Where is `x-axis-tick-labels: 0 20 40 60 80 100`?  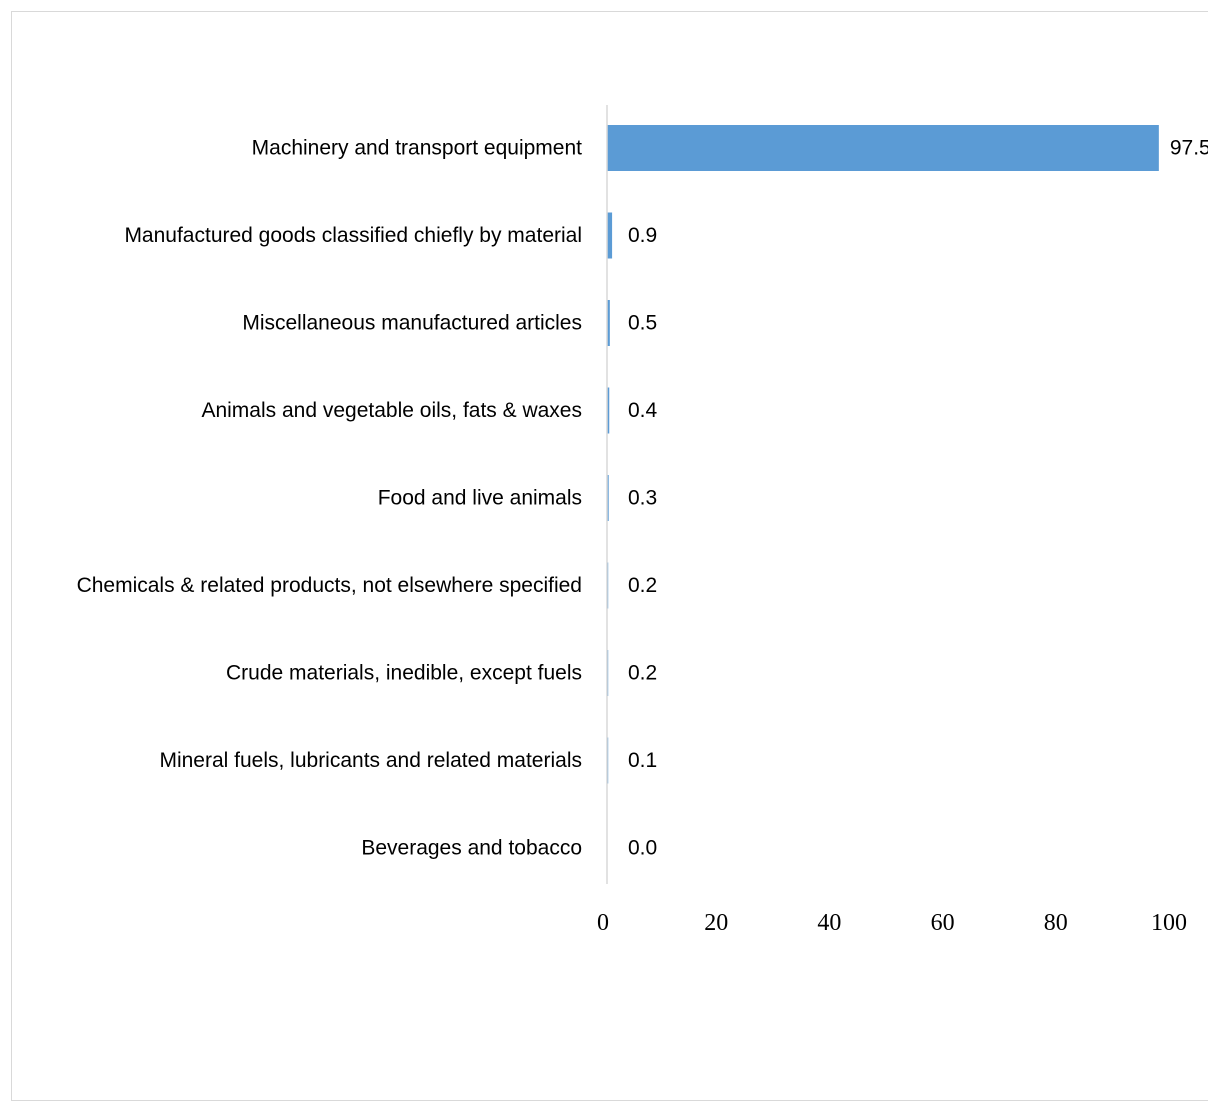
x-axis-tick-labels: 0 20 40 60 80 100 is located at coordinates (892, 923).